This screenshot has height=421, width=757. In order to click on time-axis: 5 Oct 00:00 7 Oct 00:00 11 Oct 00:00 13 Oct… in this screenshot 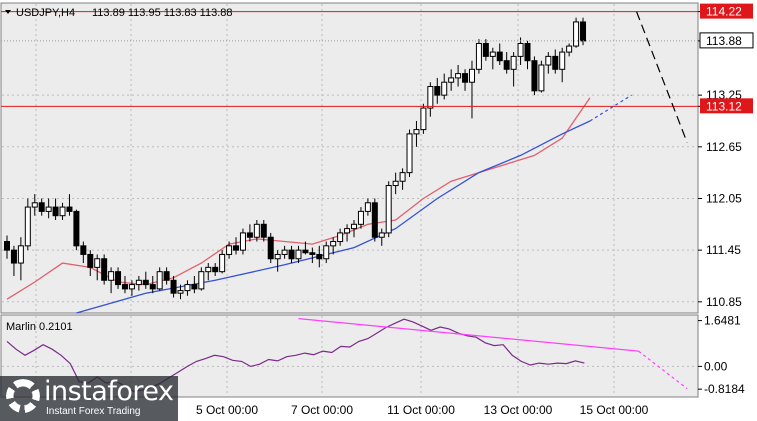, I will do `click(422, 410)`.